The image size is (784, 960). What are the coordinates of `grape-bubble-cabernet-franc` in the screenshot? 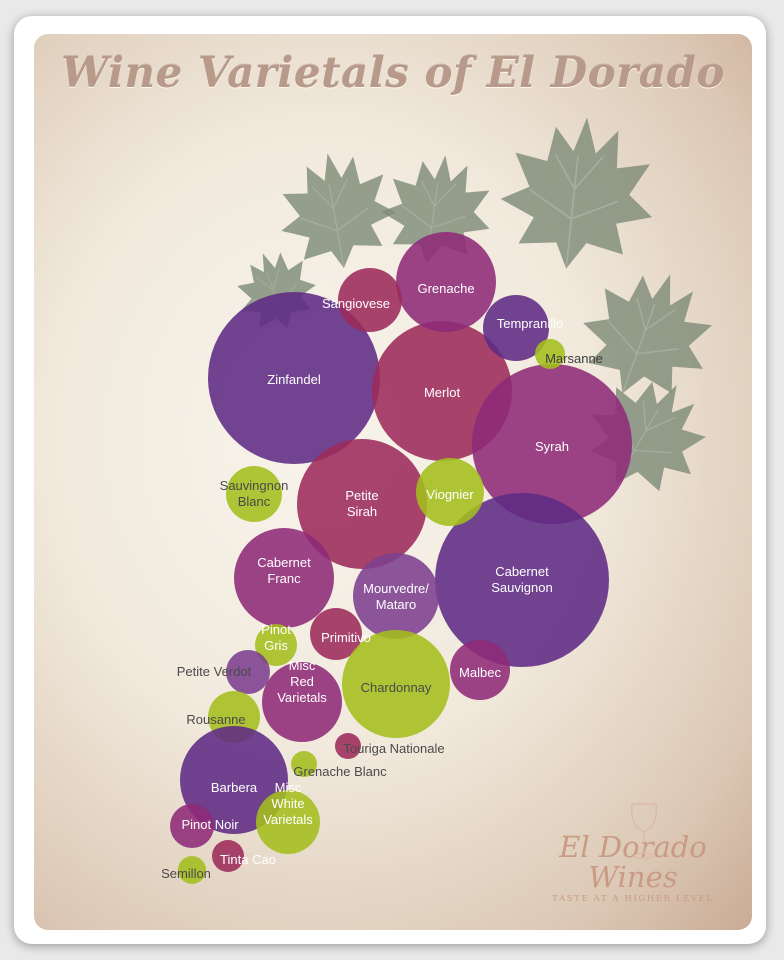 It's located at (284, 578).